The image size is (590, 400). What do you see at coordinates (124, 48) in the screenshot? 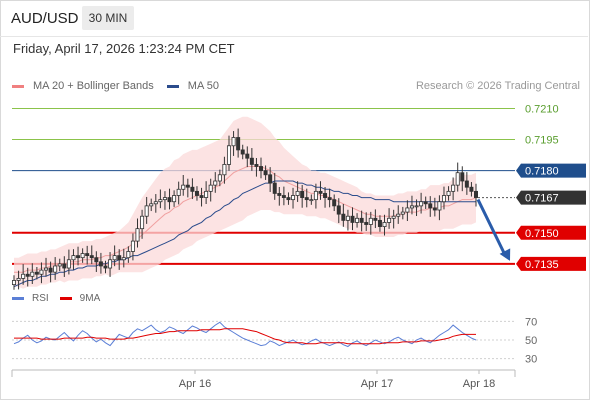
I see `chart-datetime: Friday, April 17, 2026 1:23:24 PM CET` at bounding box center [124, 48].